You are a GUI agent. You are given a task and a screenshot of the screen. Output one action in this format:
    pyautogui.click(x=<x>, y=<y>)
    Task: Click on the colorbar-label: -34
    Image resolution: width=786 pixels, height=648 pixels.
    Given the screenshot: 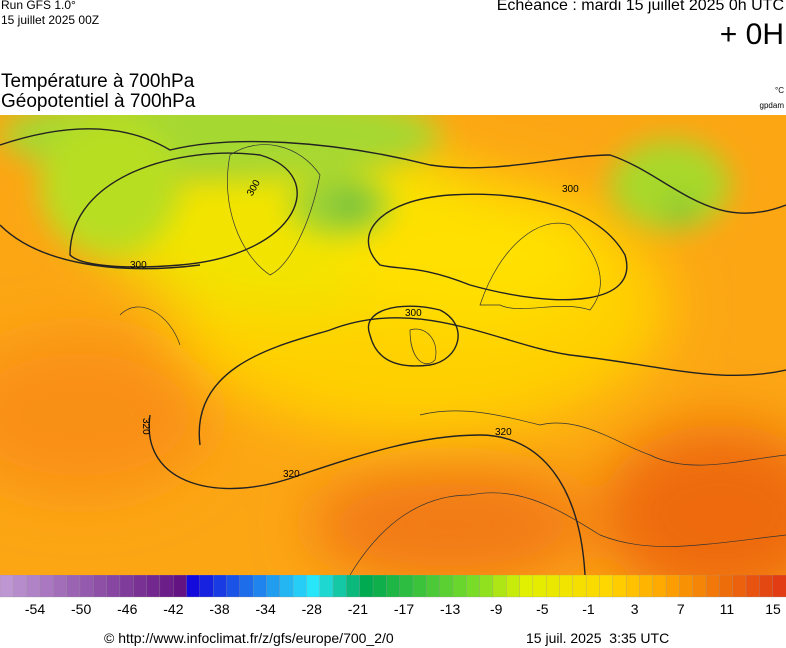 What is the action you would take?
    pyautogui.click(x=266, y=609)
    